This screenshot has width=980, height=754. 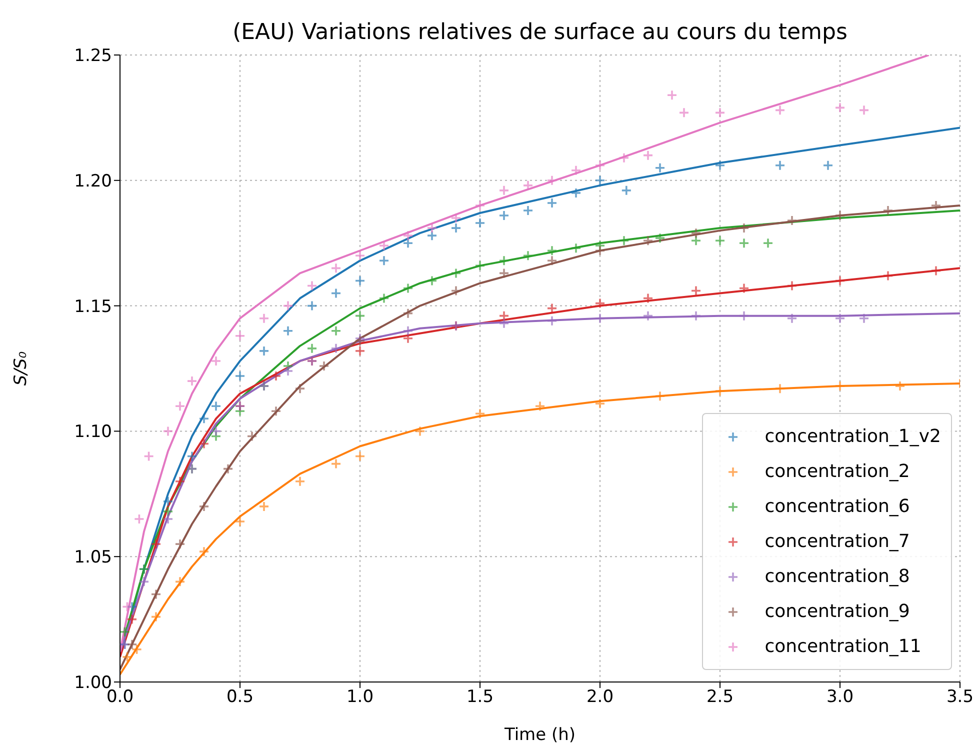 I want to click on y-tick-label: 1.20, so click(x=93, y=181).